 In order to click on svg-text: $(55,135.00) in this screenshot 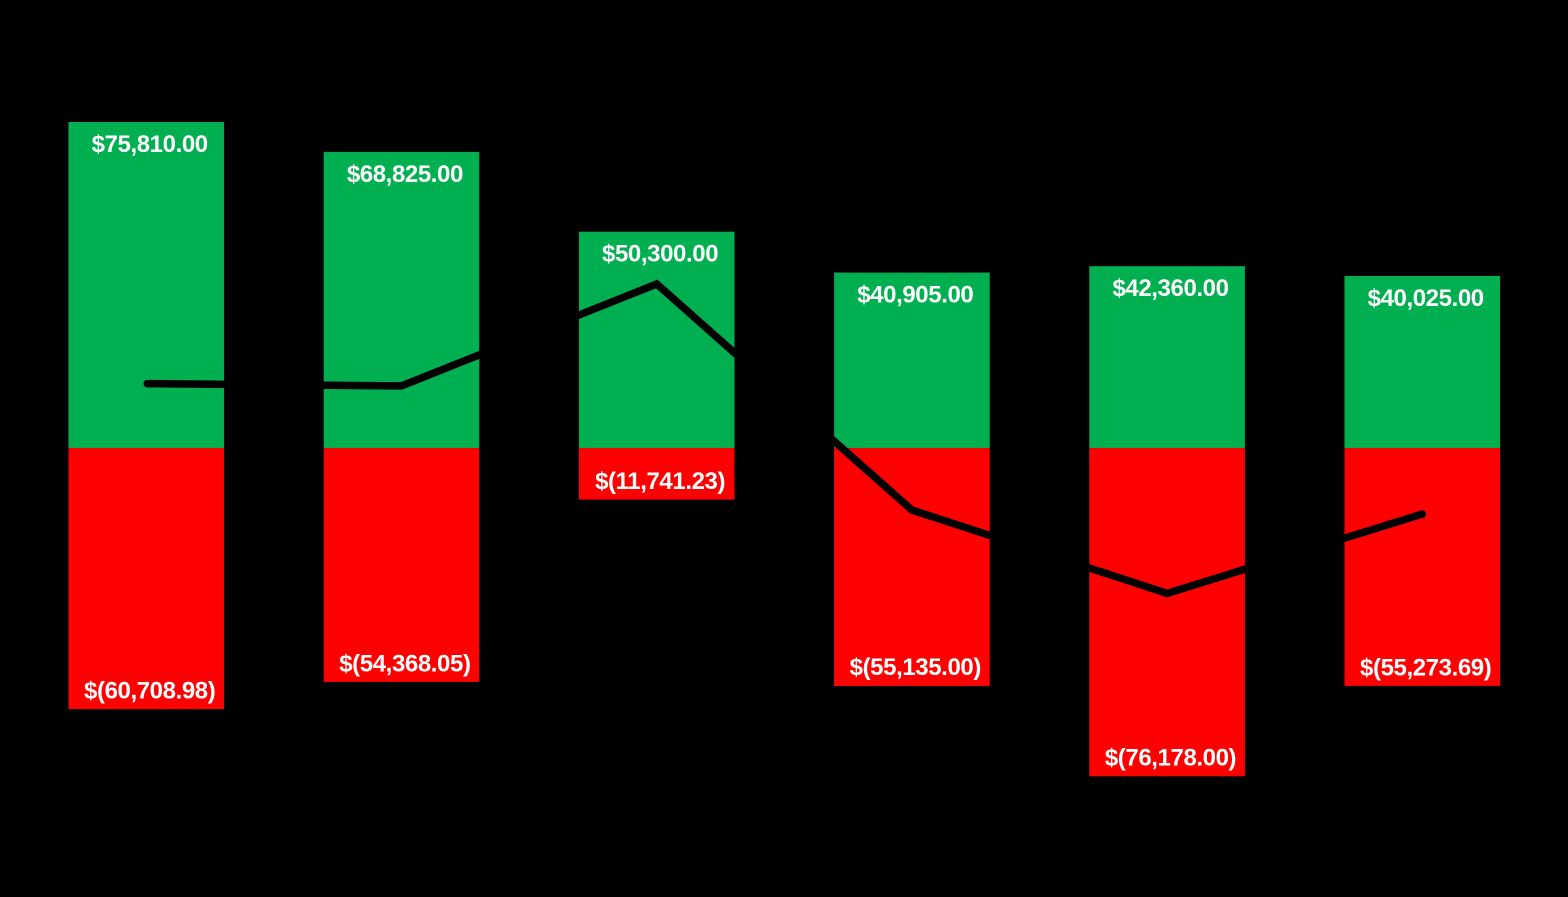, I will do `click(915, 667)`.